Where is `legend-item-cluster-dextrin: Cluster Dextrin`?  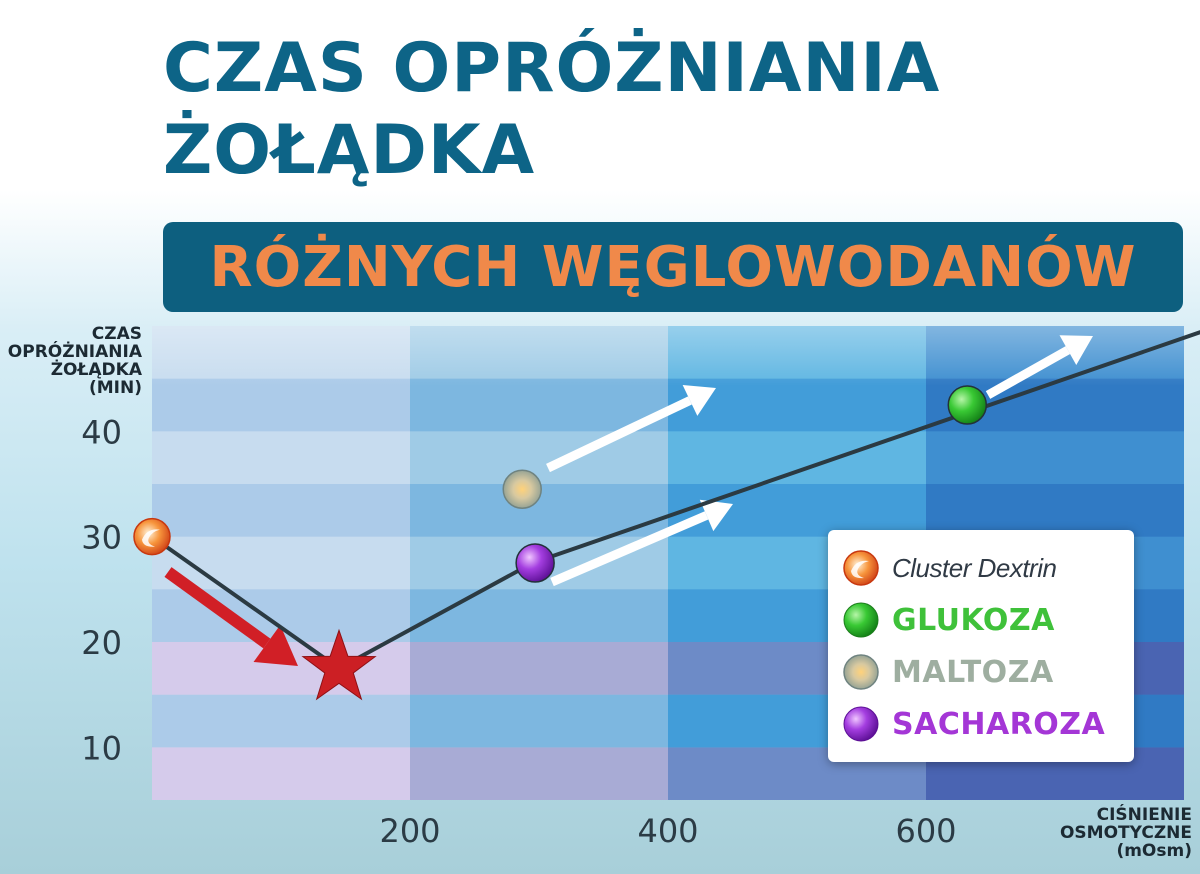
legend-item-cluster-dextrin: Cluster Dextrin is located at coordinates (981, 568).